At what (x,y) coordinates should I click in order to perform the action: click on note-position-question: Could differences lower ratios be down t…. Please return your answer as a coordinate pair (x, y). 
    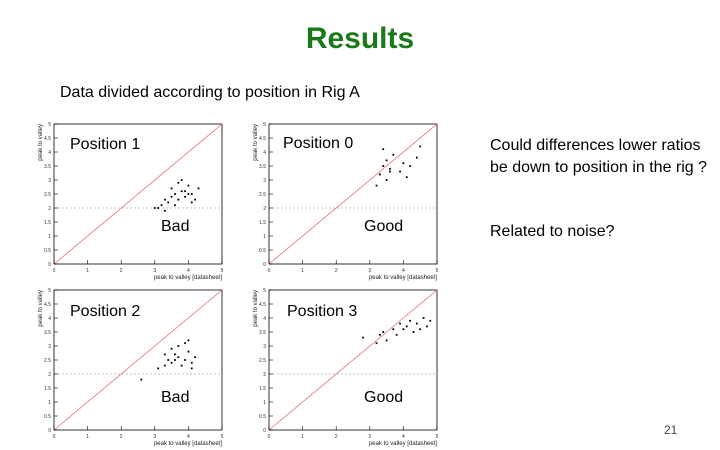
    Looking at the image, I should click on (599, 156).